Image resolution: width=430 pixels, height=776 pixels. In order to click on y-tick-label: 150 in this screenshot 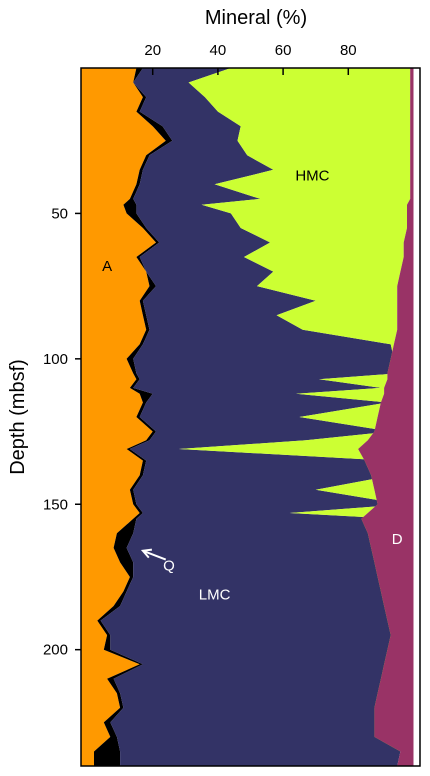, I will do `click(55, 504)`.